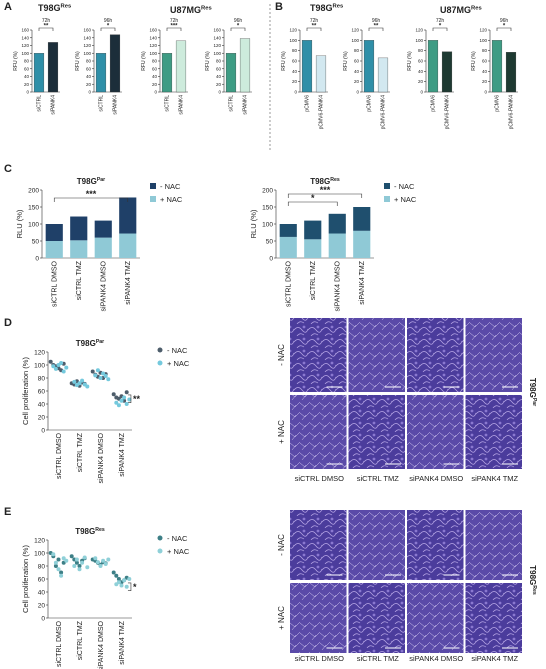  What do you see at coordinates (191, 10) in the screenshot?
I see `group-title: U87MGRes` at bounding box center [191, 10].